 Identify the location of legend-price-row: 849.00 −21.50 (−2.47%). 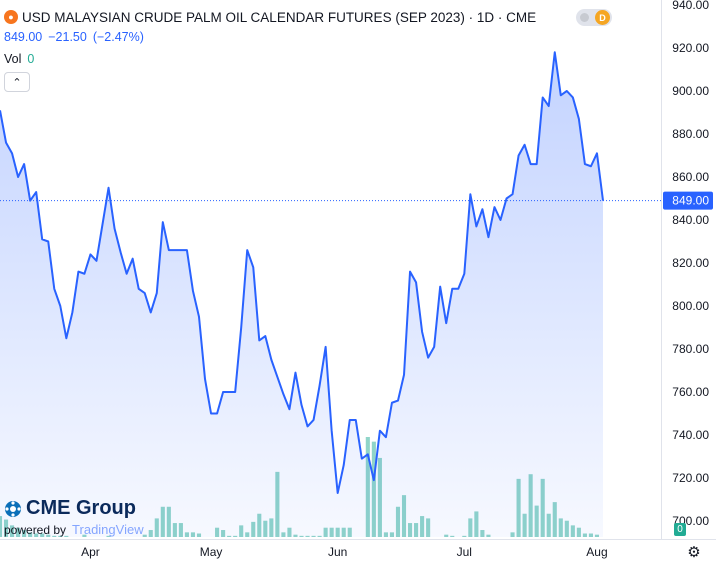
(270, 37).